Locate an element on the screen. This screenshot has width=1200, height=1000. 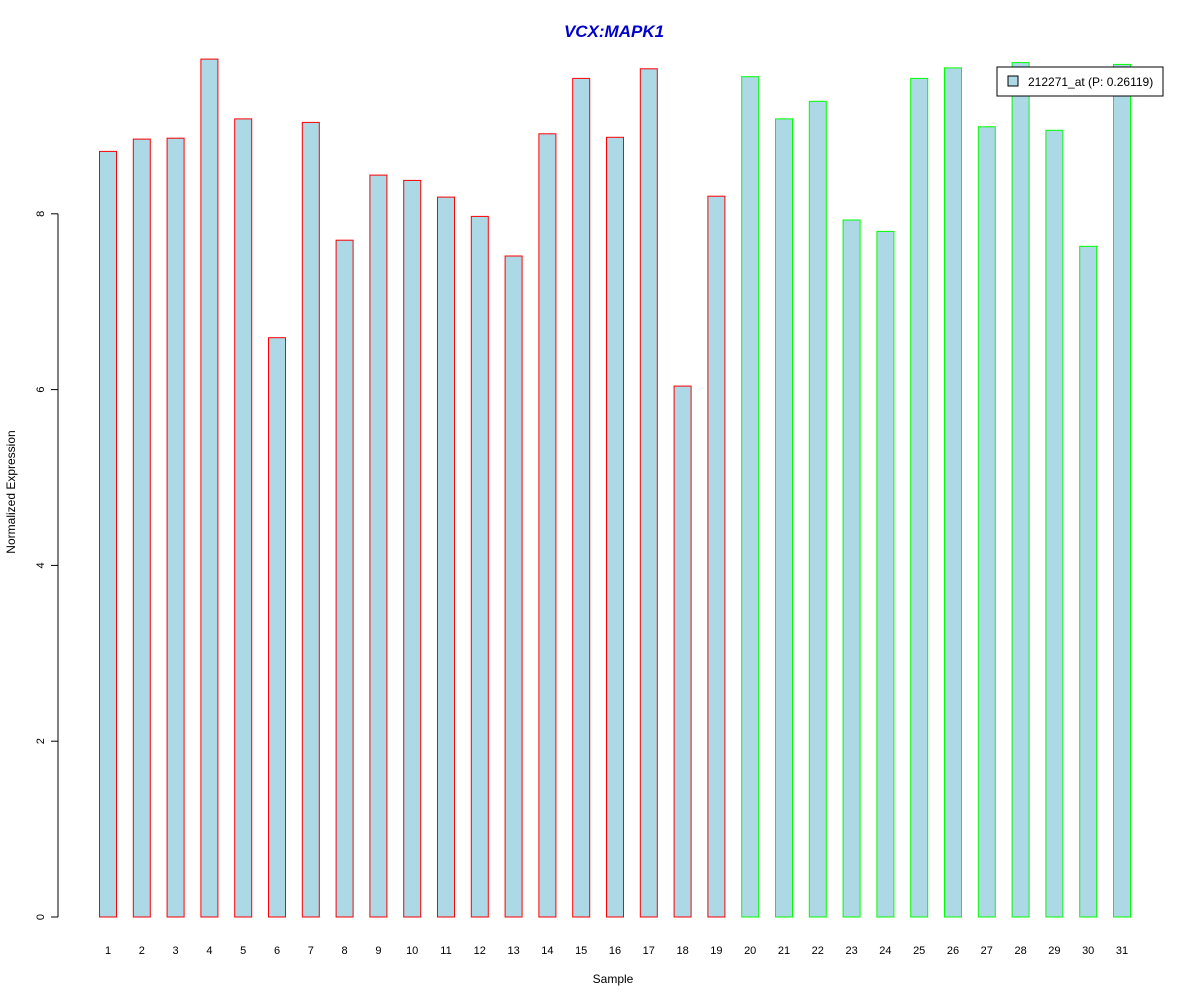
x-tick-label: 23 is located at coordinates (851, 951).